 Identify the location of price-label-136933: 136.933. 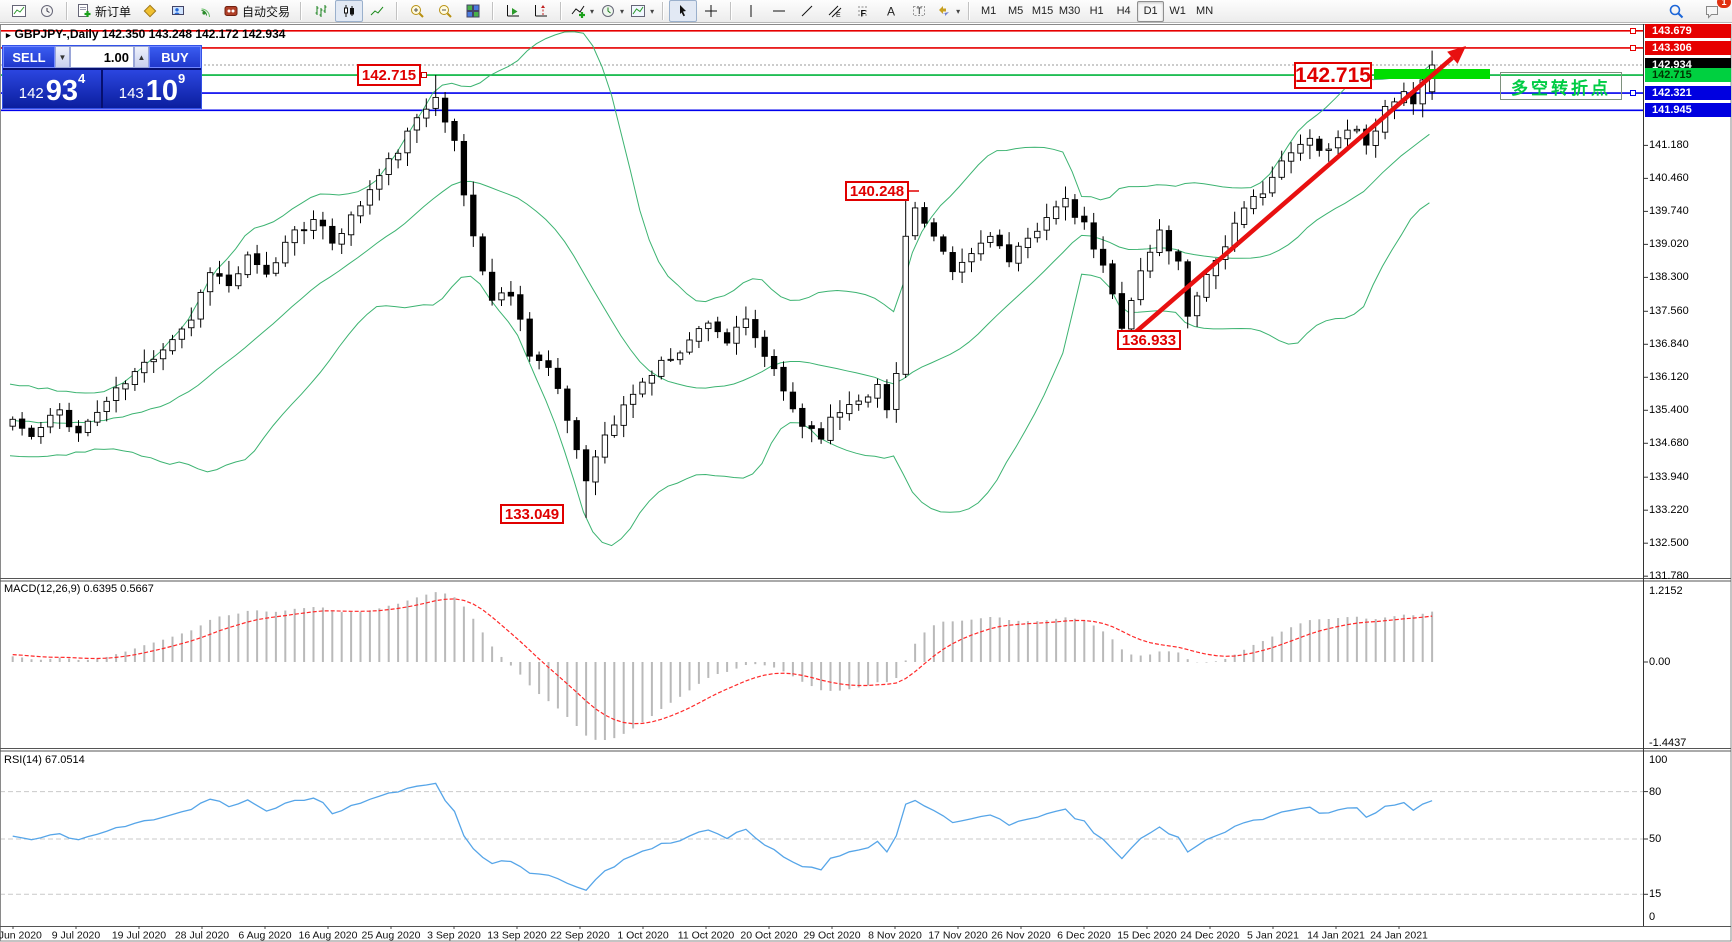
(1149, 340).